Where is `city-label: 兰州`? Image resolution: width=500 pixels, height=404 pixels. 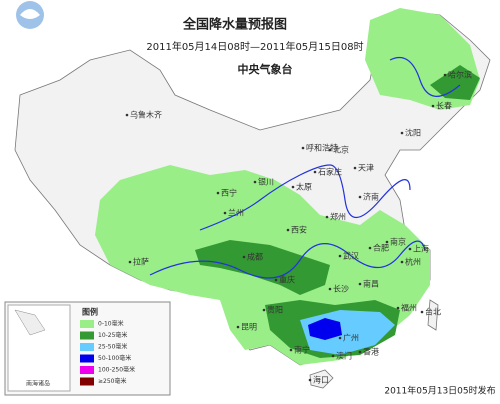
city-label: 兰州 is located at coordinates (236, 213).